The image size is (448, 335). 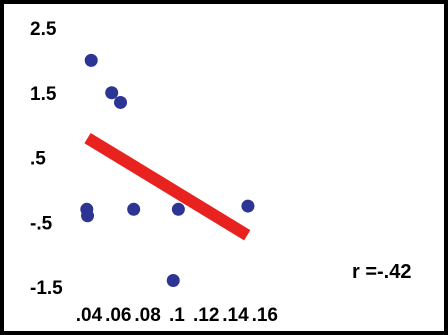 I want to click on y-axis-ticks: 2.5 1.5 .5 -.5 -1.5, so click(x=46, y=159).